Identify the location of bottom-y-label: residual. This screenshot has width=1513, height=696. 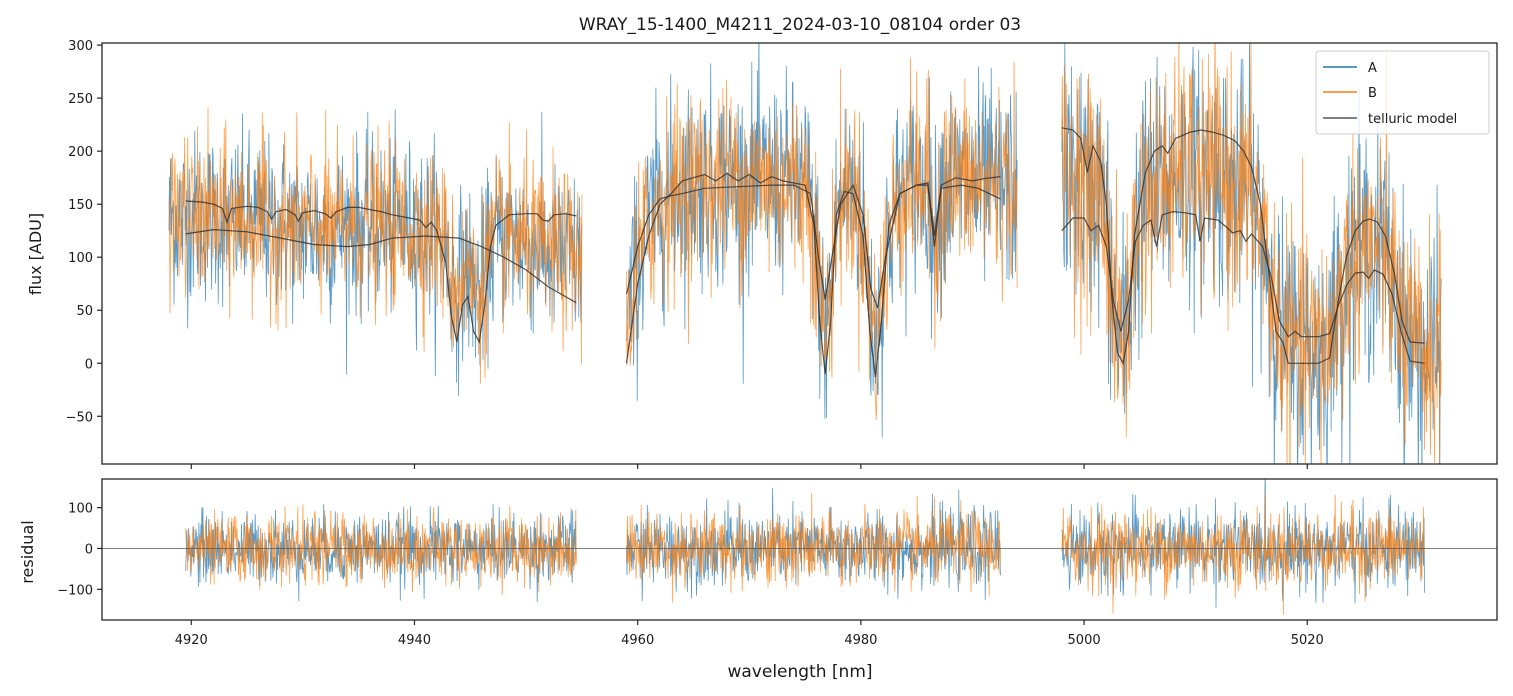
(27, 551).